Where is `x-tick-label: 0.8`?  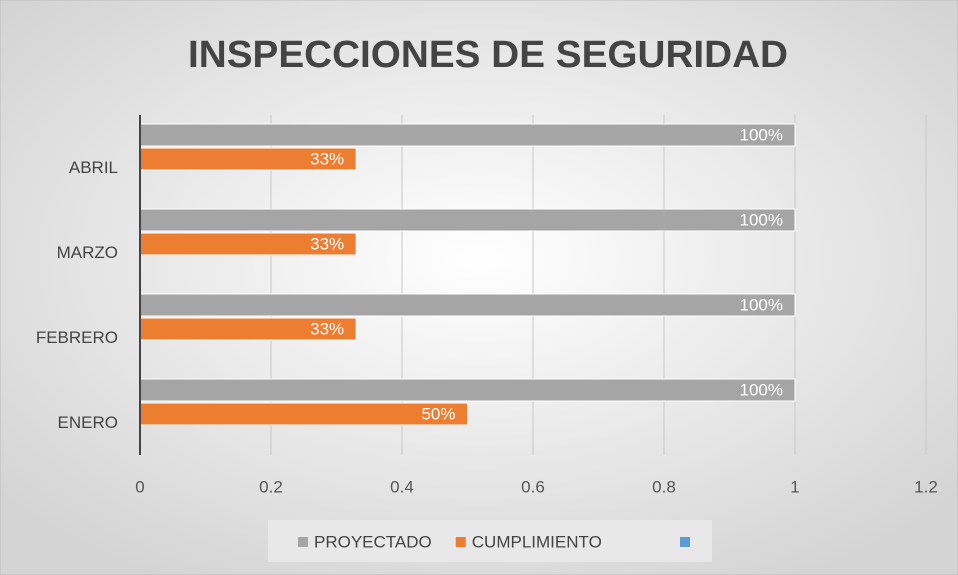 x-tick-label: 0.8 is located at coordinates (664, 486).